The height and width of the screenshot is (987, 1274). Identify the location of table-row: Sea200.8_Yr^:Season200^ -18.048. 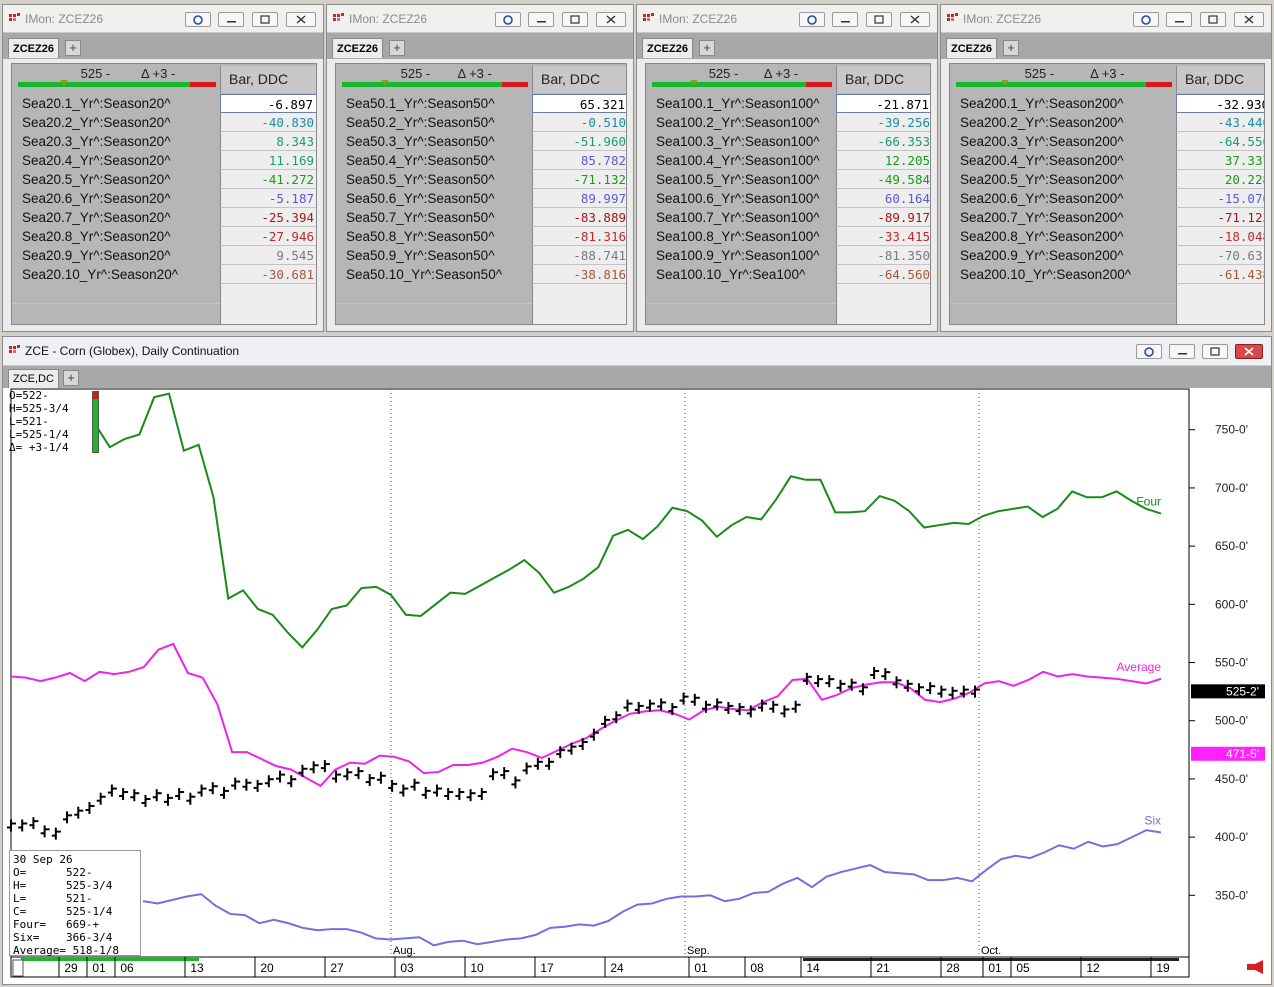
(1107, 236).